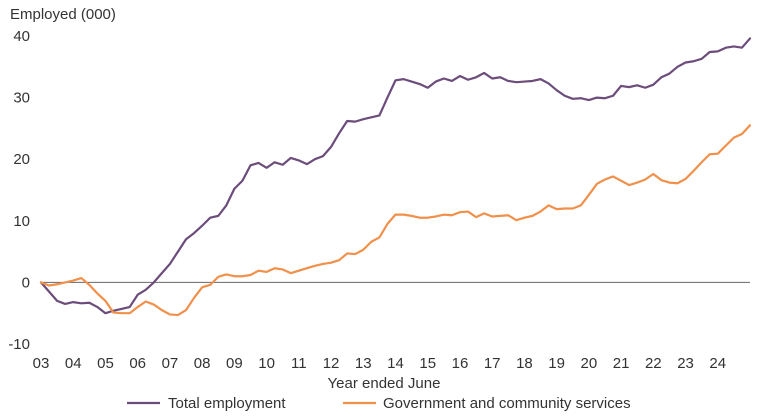 The width and height of the screenshot is (768, 416). What do you see at coordinates (621, 363) in the screenshot?
I see `x-tick-label: 21` at bounding box center [621, 363].